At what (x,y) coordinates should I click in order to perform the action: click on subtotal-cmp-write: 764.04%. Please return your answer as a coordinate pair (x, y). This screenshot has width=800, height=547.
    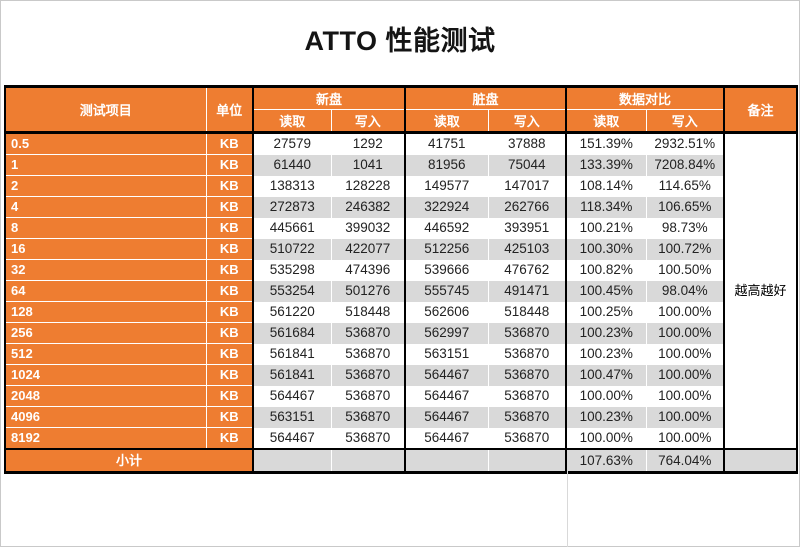
    Looking at the image, I should click on (686, 461).